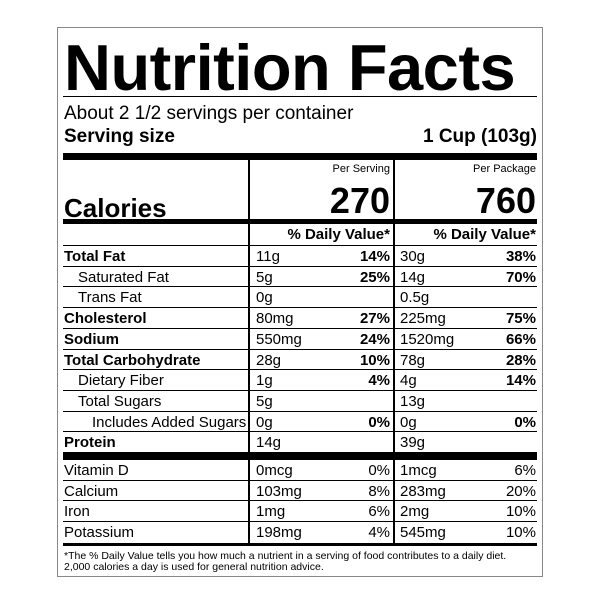 This screenshot has height=600, width=600. I want to click on amount: 1g, so click(264, 381).